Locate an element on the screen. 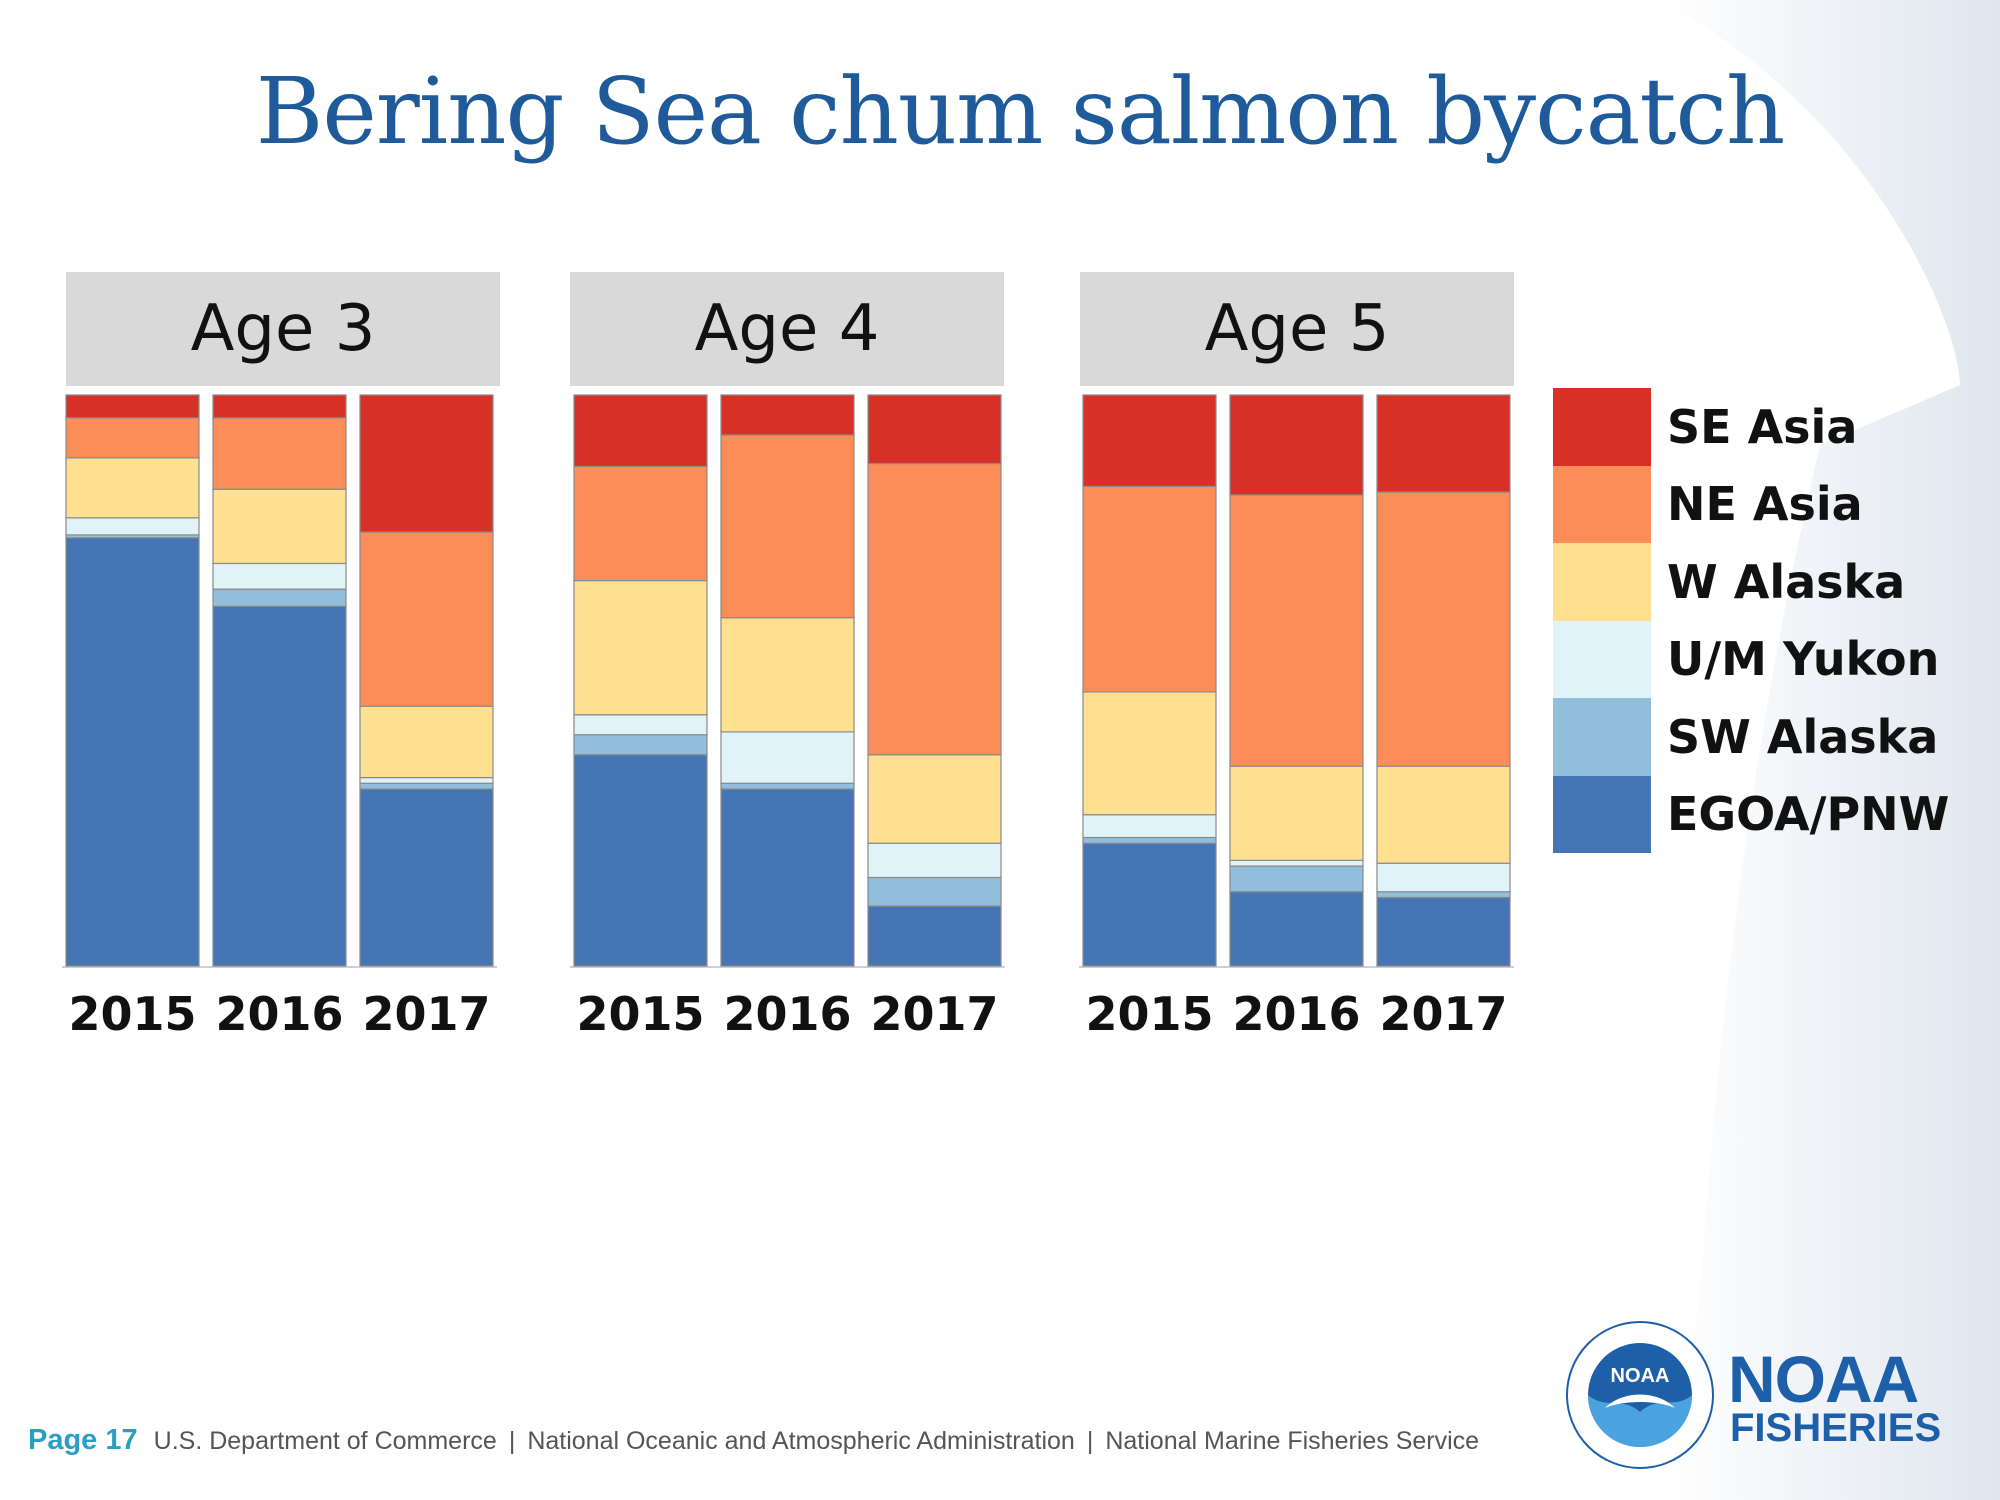 Image resolution: width=2000 pixels, height=1500 pixels. legend-item-ne-asia: NE Asia is located at coordinates (1751, 504).